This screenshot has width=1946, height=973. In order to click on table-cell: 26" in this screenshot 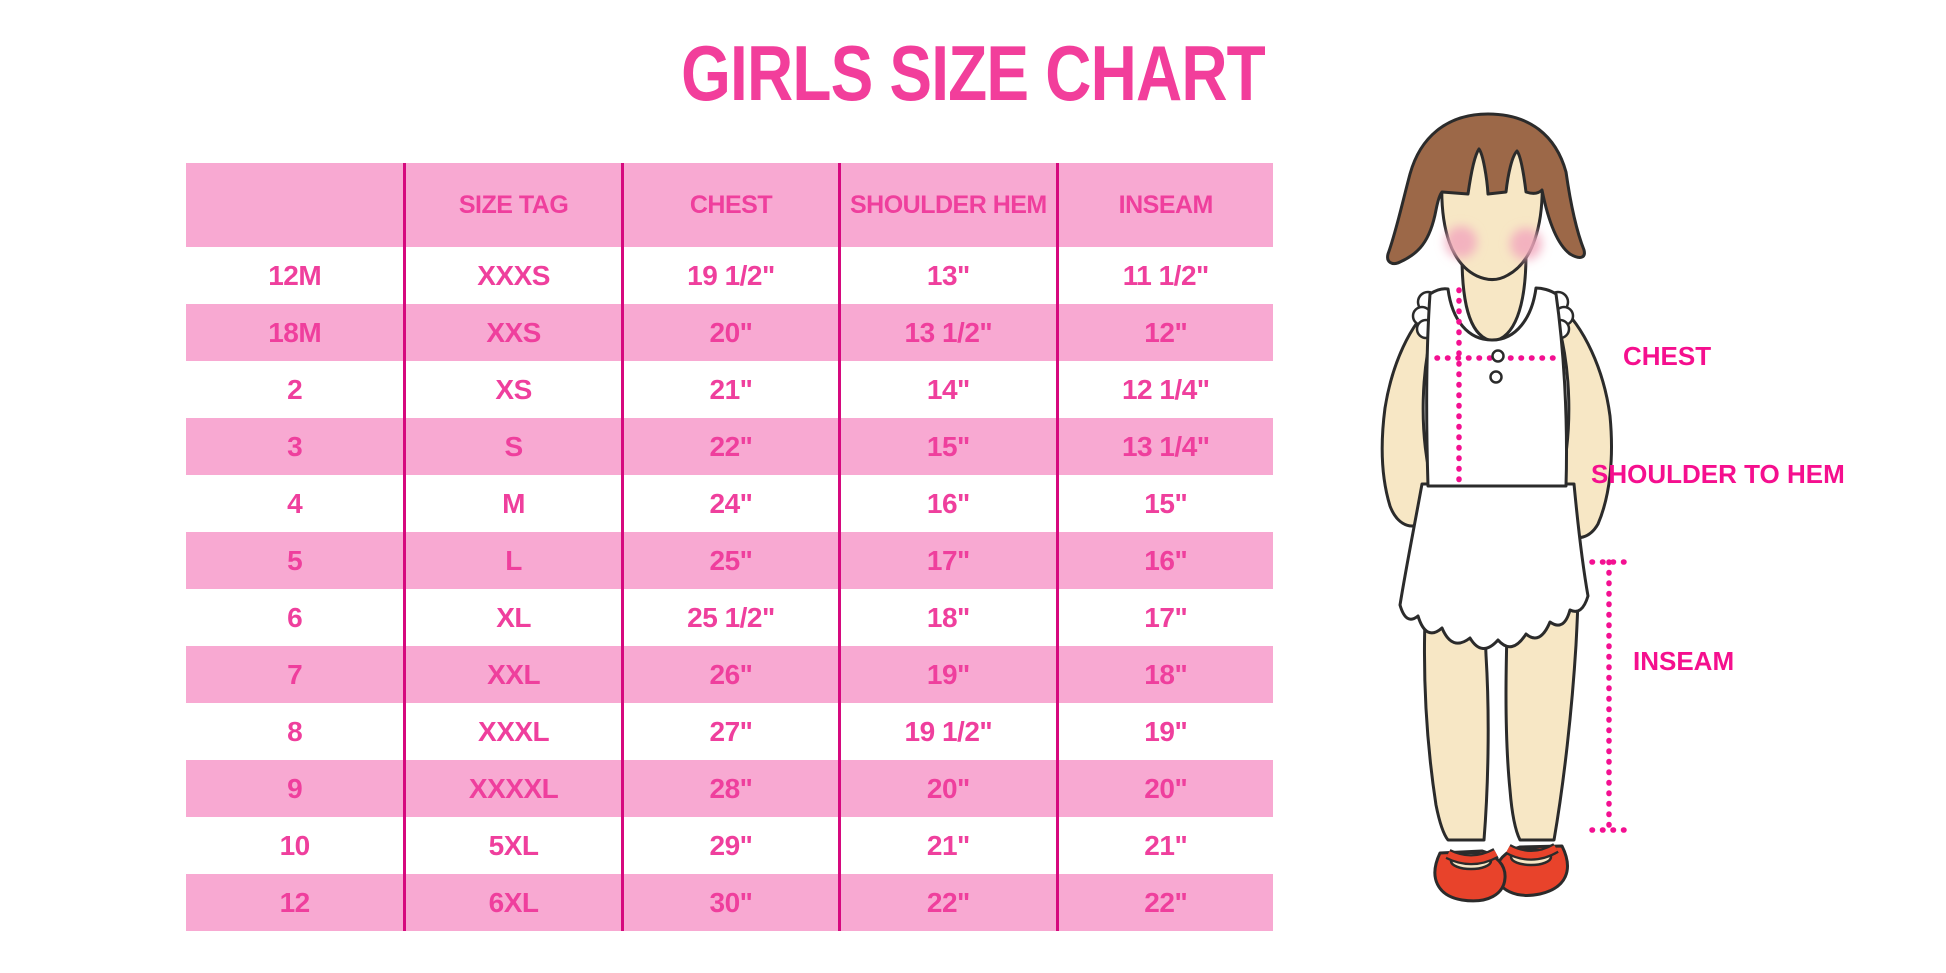, I will do `click(729, 674)`.